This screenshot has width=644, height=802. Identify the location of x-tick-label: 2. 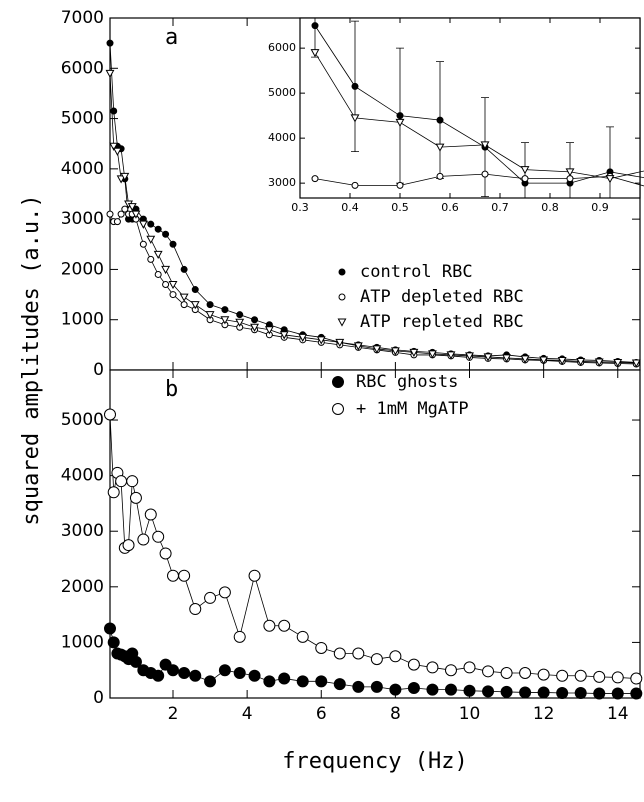
(173, 714).